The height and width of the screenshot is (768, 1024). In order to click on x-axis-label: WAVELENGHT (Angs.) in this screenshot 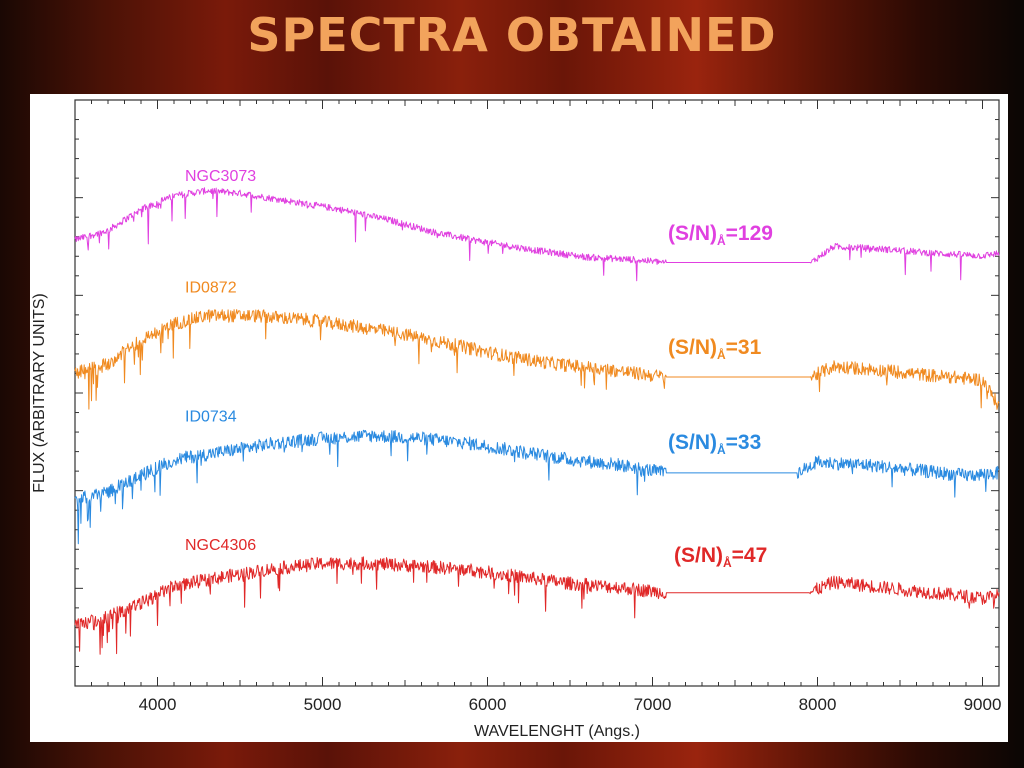, I will do `click(557, 731)`.